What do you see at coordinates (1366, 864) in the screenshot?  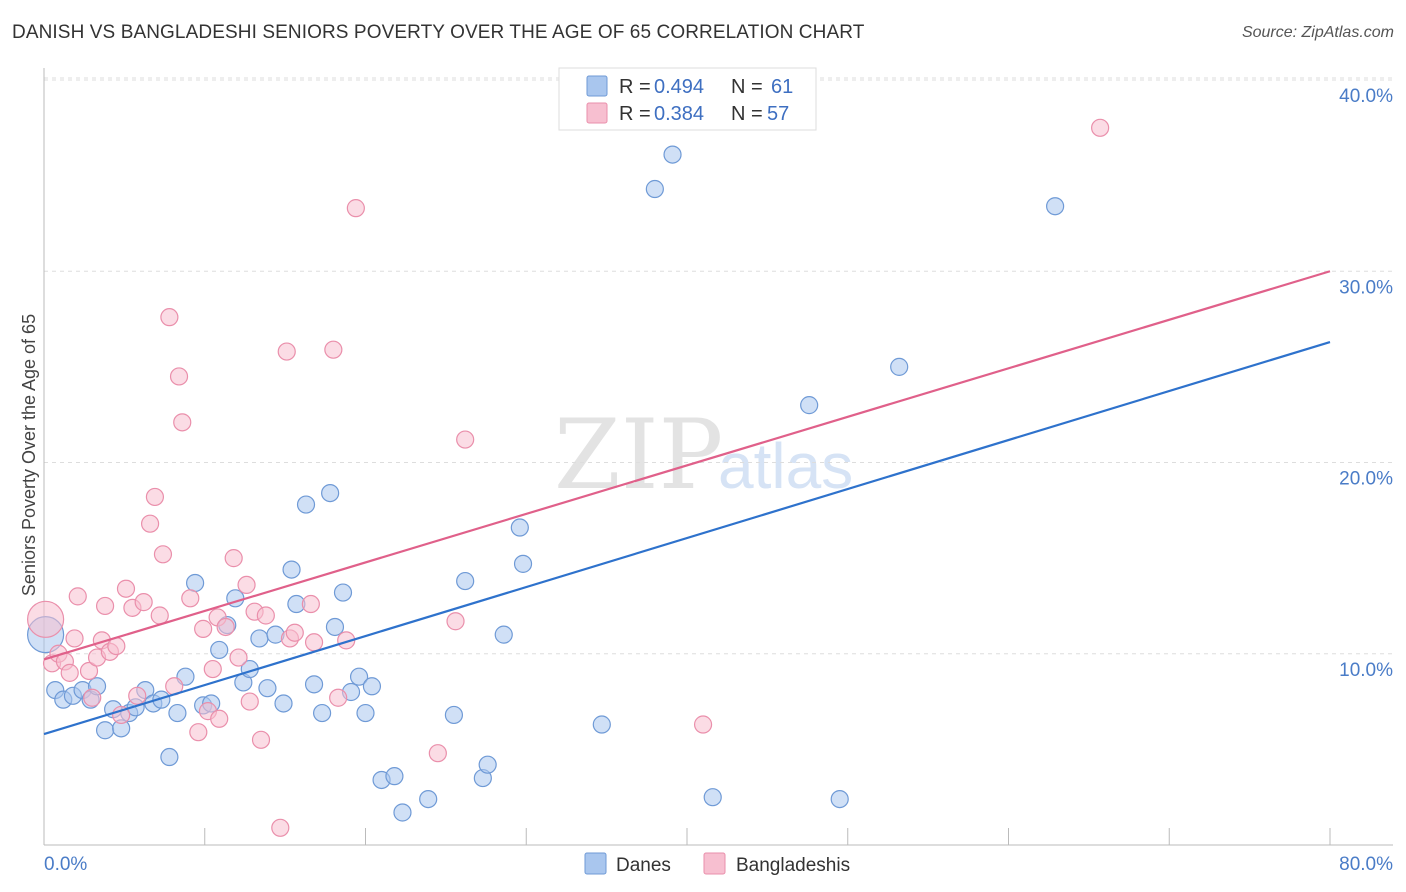 I see `x-tick-label-max: 80.0%` at bounding box center [1366, 864].